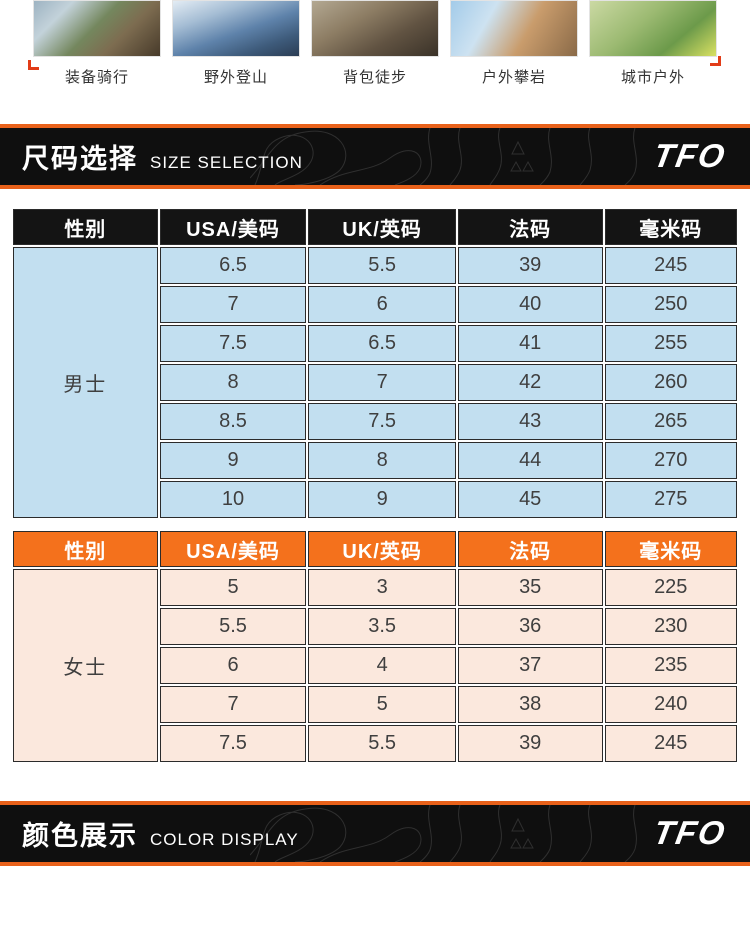  I want to click on category-item-climbing: 户外攀岩, so click(514, 43).